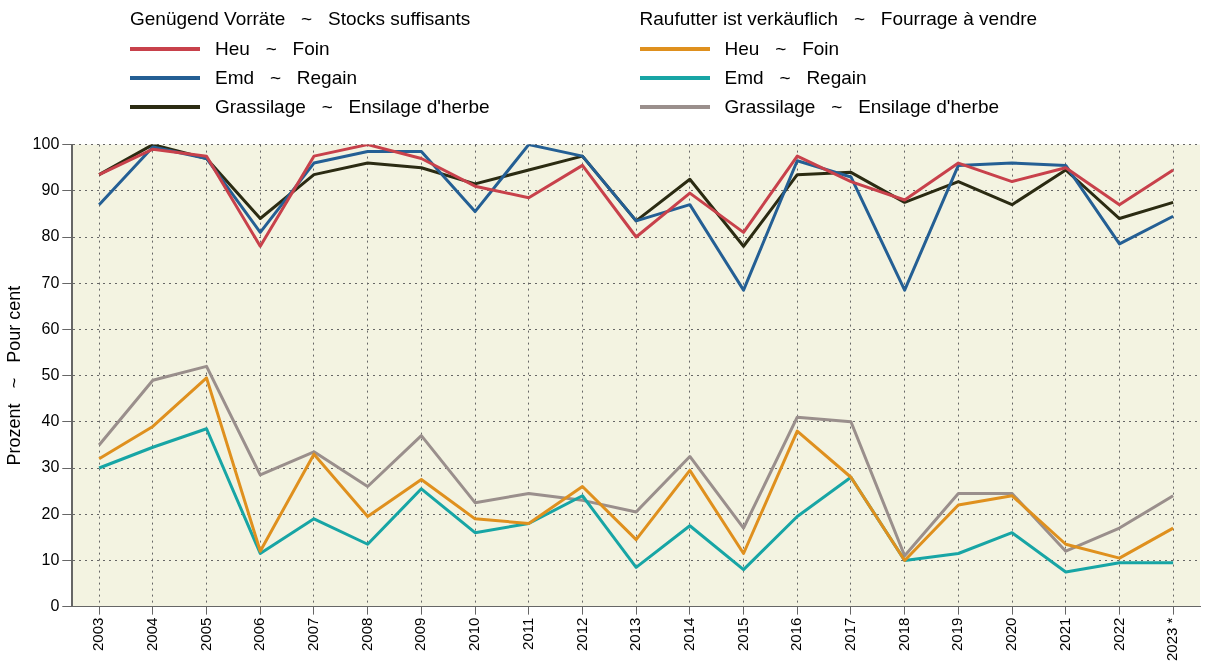 This screenshot has width=1212, height=668. Describe the element at coordinates (301, 19) in the screenshot. I see `text: Genügend Vorräte ~ Stocks suffisants` at that location.